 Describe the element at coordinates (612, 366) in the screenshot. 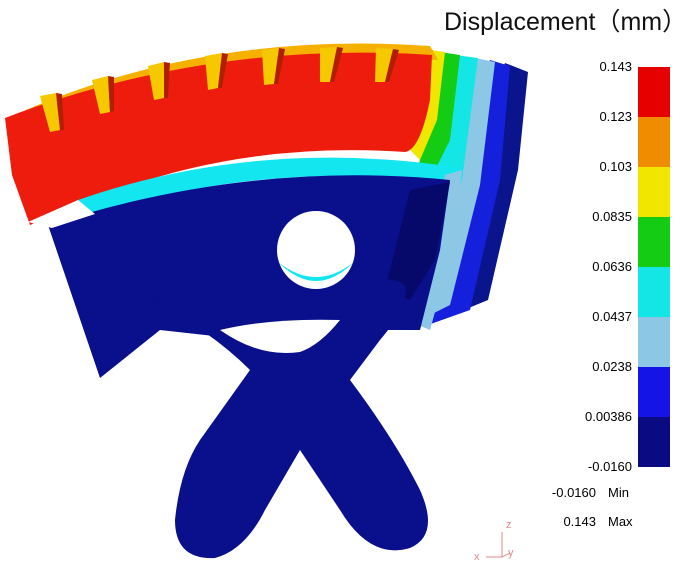

I see `legend-tick-label: 0.0238` at that location.